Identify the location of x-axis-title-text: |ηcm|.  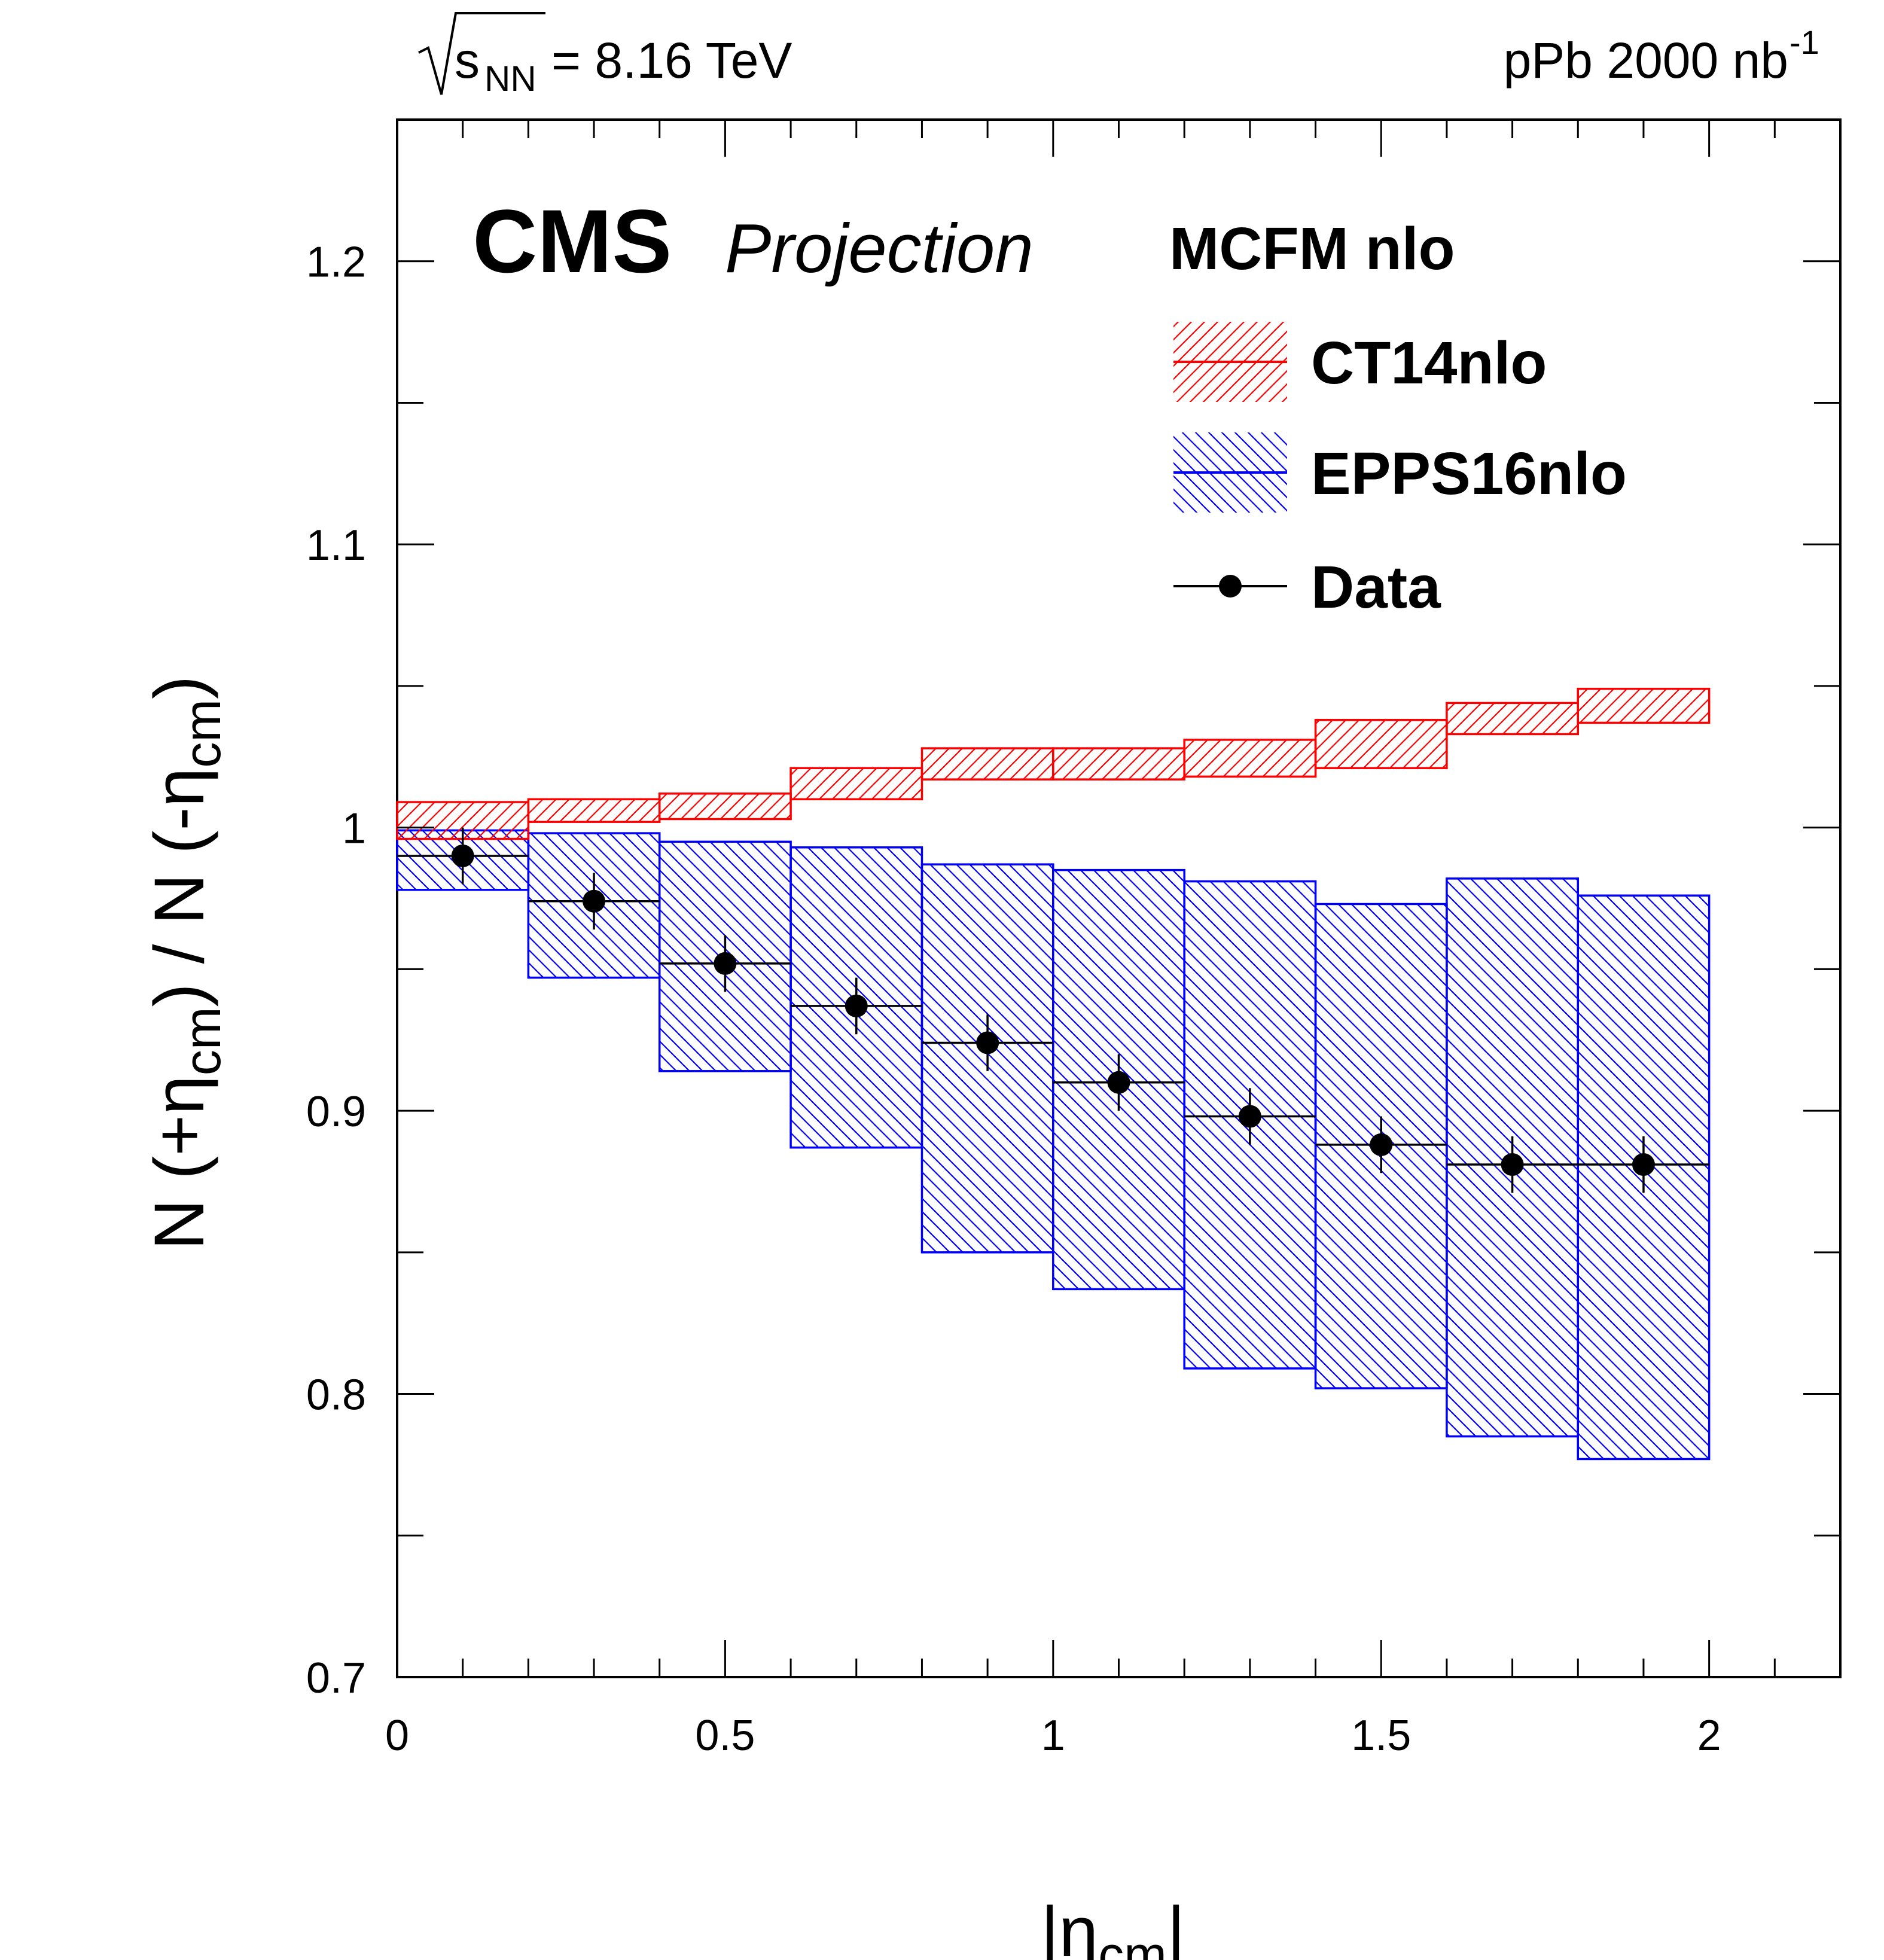
(1113, 1926).